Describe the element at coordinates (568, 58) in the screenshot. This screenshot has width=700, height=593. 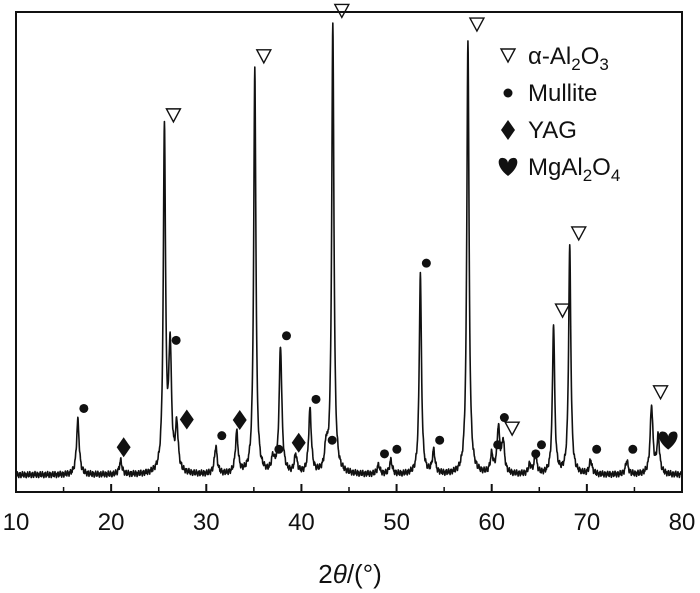
I see `legend-label: α-Al2O3` at that location.